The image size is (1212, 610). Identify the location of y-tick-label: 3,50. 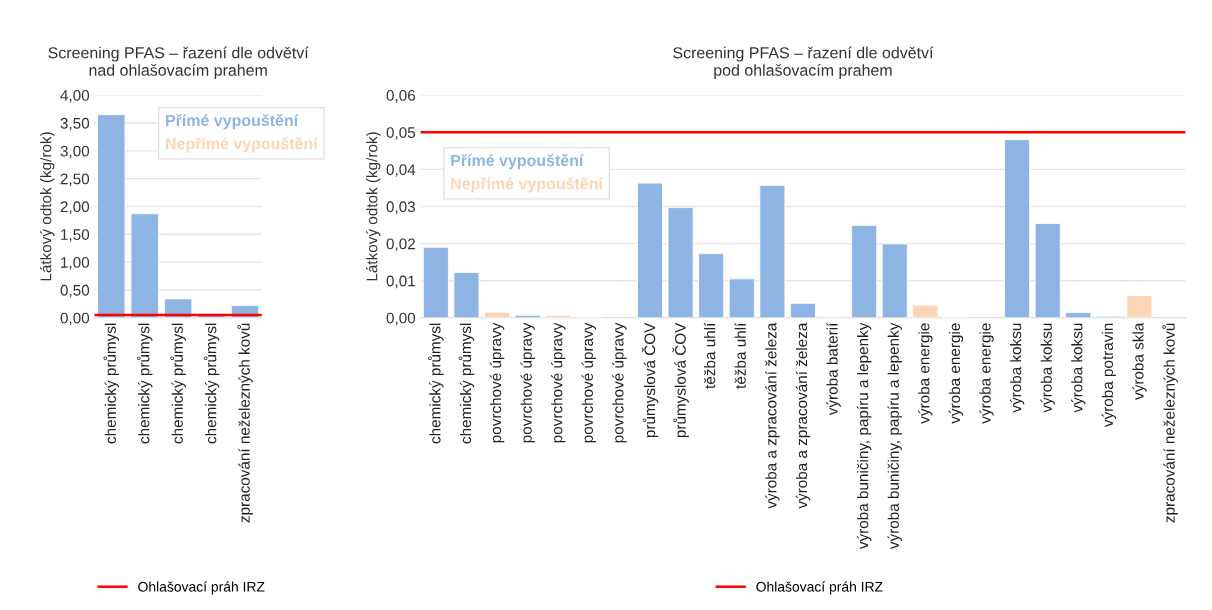
(75, 124).